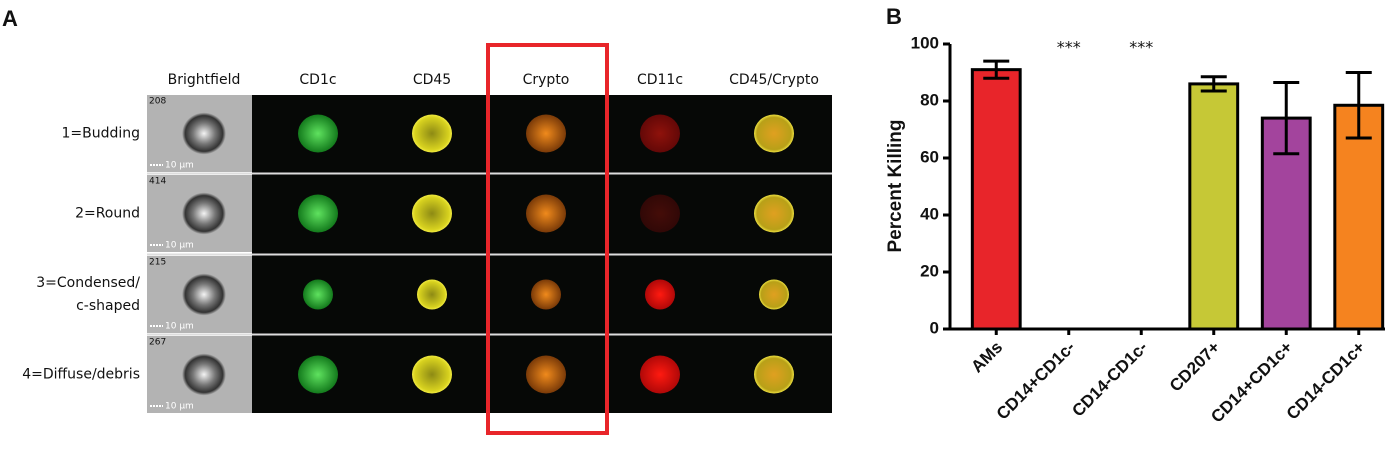 The image size is (1393, 456). I want to click on row-label: 3=Condensed/, so click(88, 283).